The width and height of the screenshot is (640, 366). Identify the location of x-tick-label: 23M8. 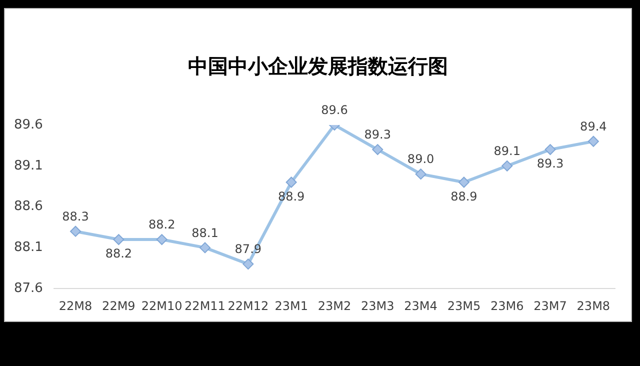
(593, 305).